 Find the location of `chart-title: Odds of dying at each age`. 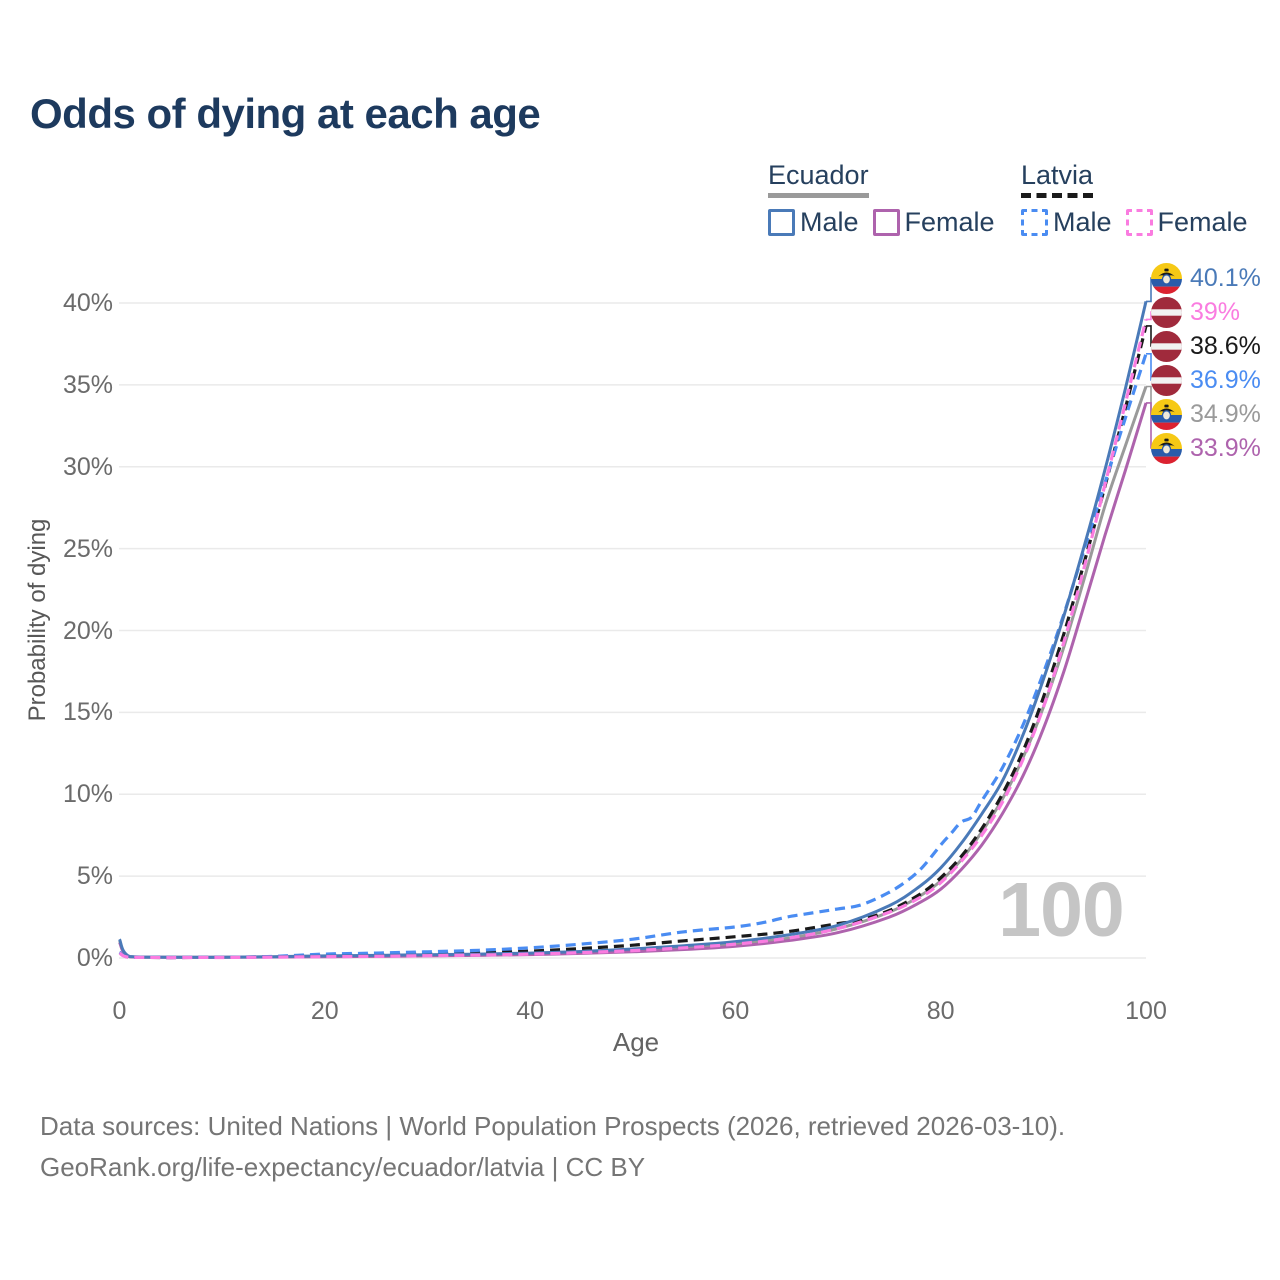

chart-title: Odds of dying at each age is located at coordinates (285, 113).